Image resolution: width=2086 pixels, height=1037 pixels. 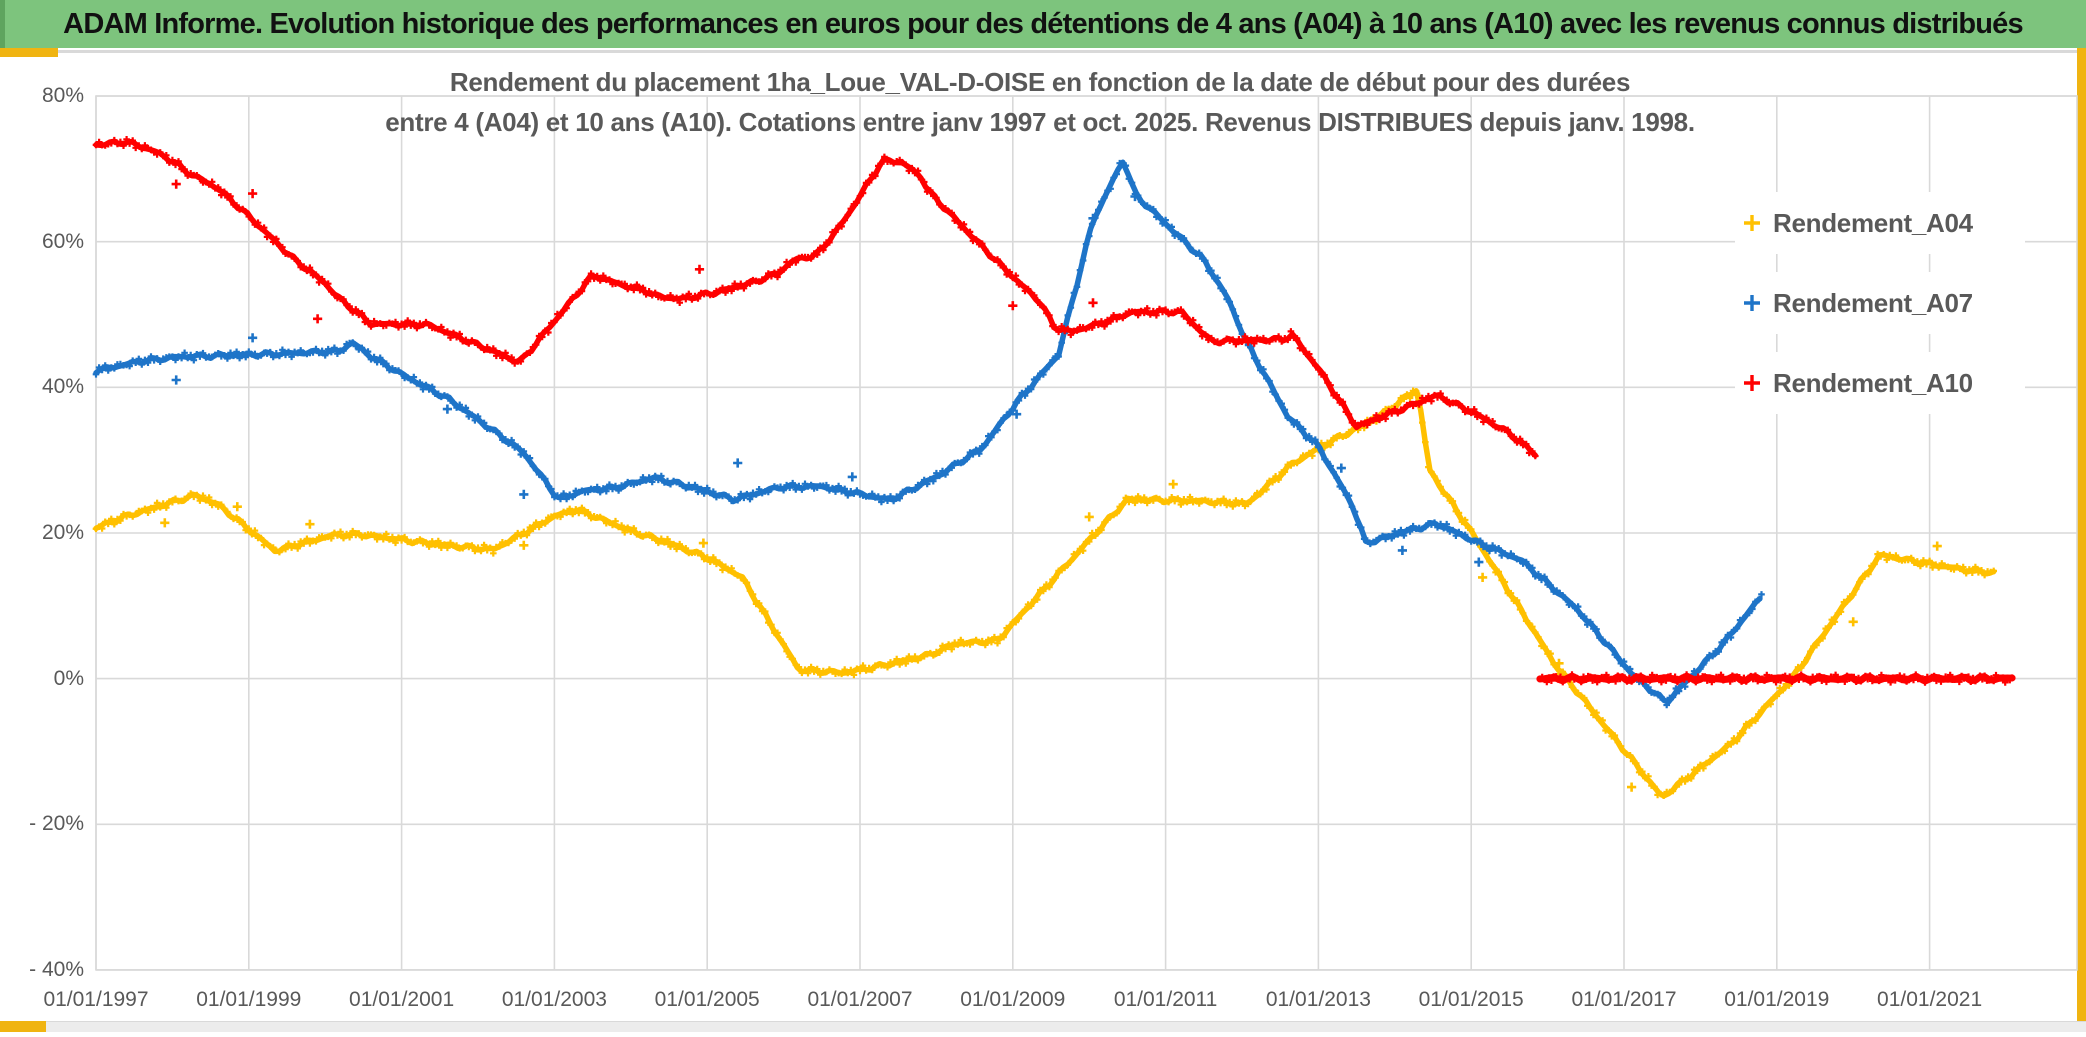 I want to click on x-tick-label: 01/01/1997, so click(x=96, y=999).